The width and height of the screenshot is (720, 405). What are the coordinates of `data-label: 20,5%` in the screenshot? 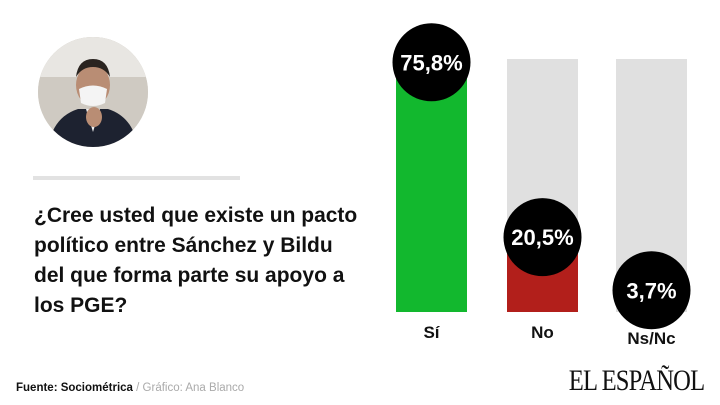 It's located at (542, 237).